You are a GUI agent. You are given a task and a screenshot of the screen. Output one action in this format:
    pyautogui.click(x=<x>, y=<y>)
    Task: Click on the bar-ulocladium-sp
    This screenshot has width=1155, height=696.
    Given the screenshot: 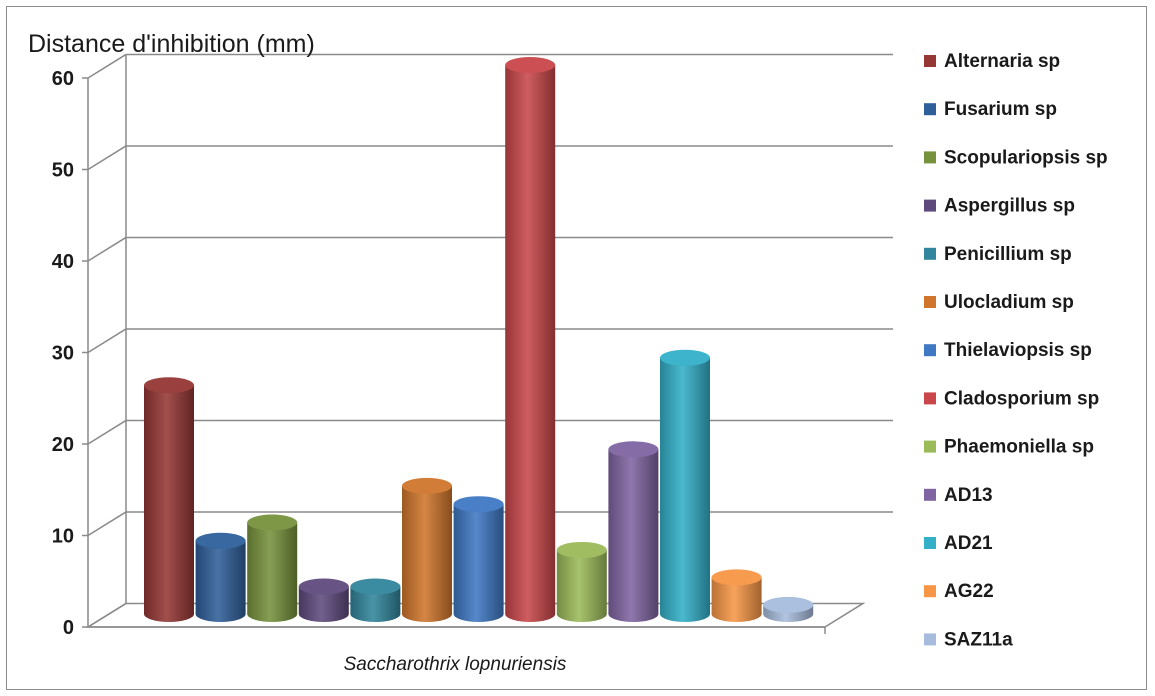 What is the action you would take?
    pyautogui.click(x=427, y=549)
    